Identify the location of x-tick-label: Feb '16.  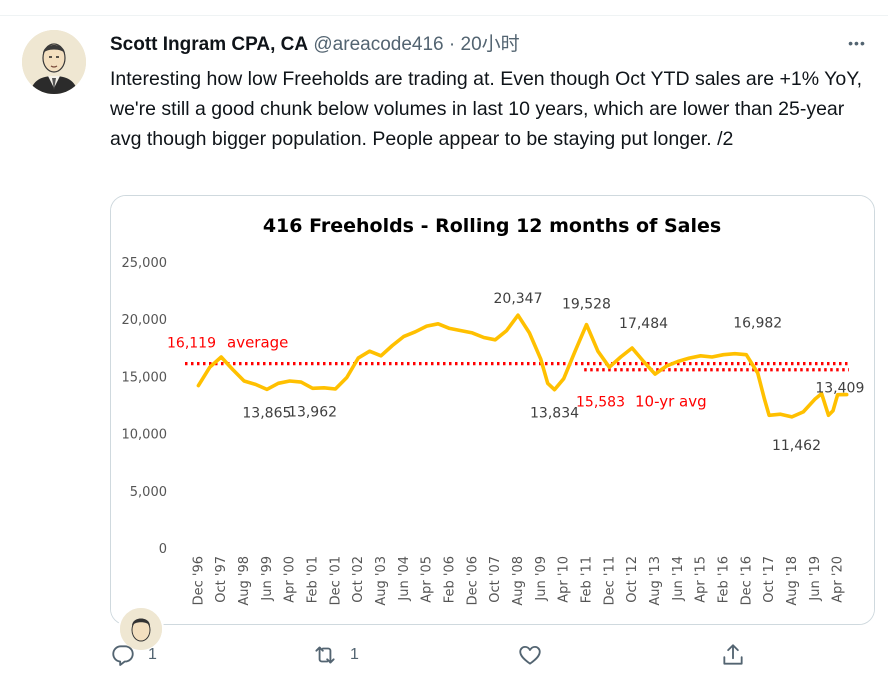
(723, 579).